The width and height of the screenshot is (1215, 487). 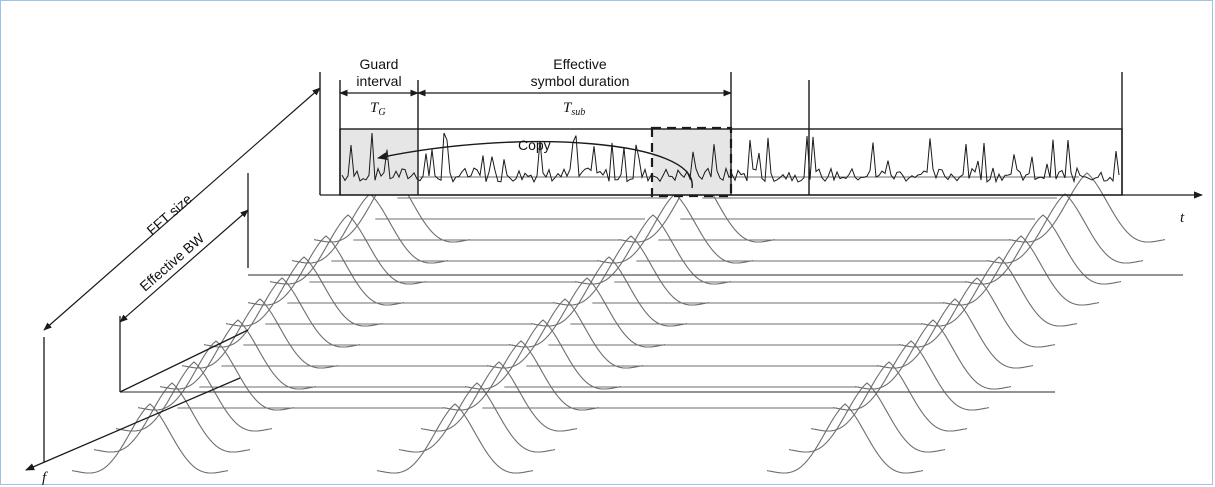 I want to click on copy-arrow, so click(x=535, y=164).